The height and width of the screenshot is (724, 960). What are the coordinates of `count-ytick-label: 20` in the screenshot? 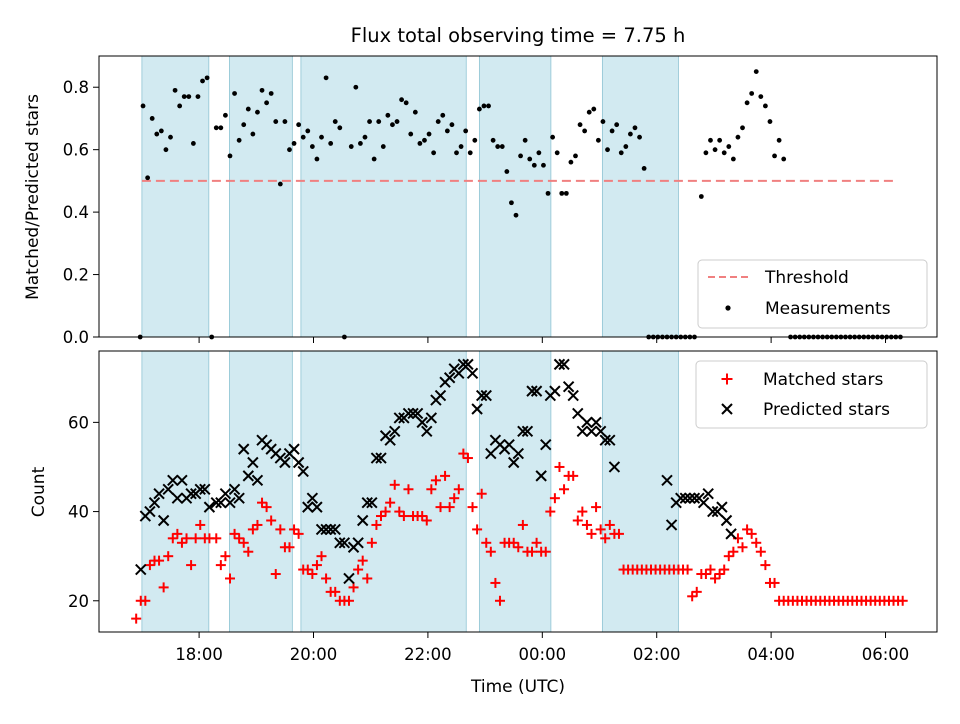 It's located at (78, 601).